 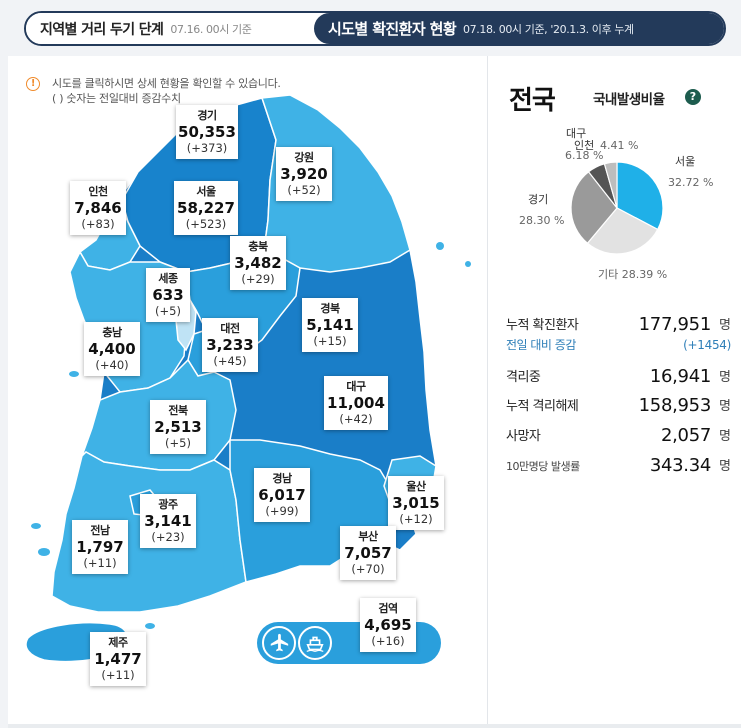 What do you see at coordinates (693, 97) in the screenshot?
I see `help-icon: ?` at bounding box center [693, 97].